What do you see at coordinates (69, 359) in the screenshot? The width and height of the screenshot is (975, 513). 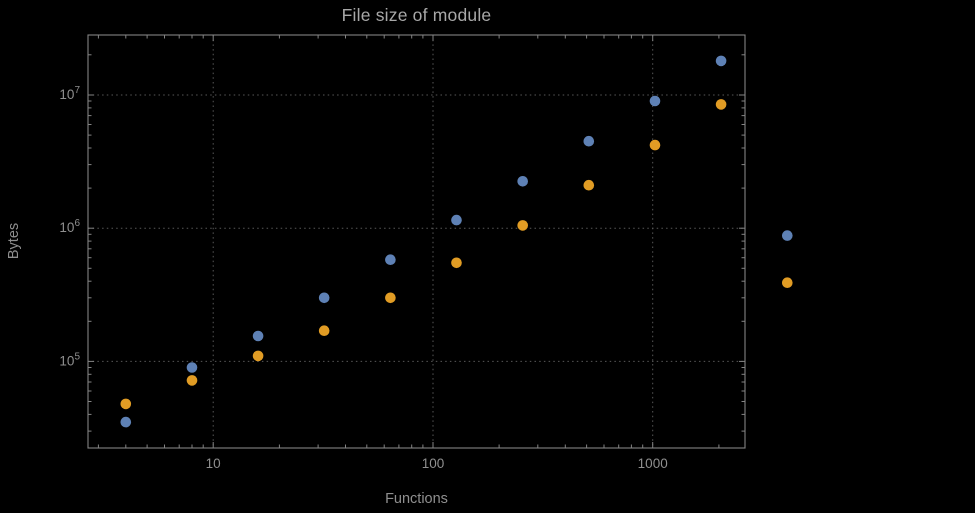 I see `y-tick-label: 10⁵` at bounding box center [69, 359].